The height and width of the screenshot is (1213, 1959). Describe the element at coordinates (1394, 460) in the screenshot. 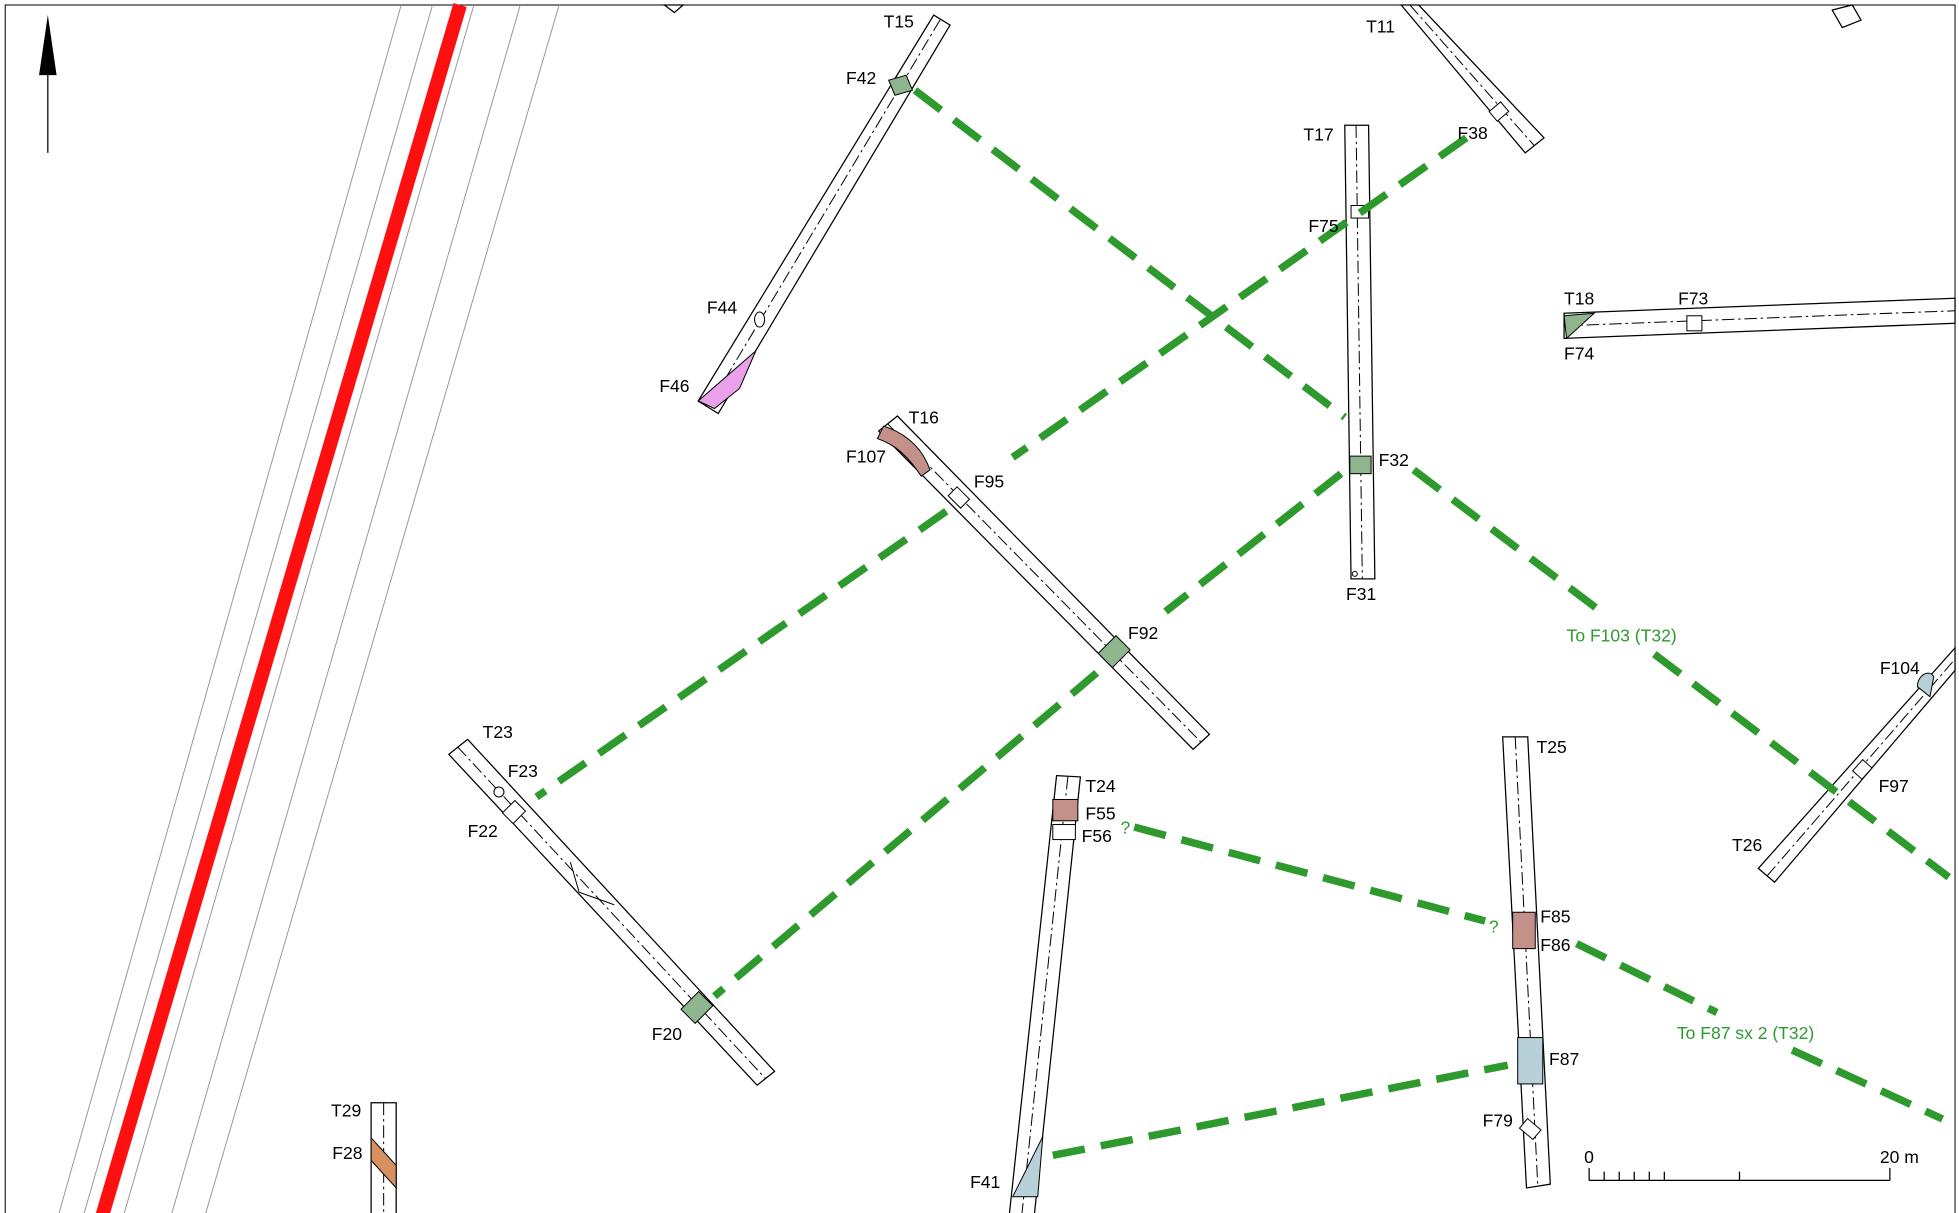

I see `feature-label: F32` at that location.